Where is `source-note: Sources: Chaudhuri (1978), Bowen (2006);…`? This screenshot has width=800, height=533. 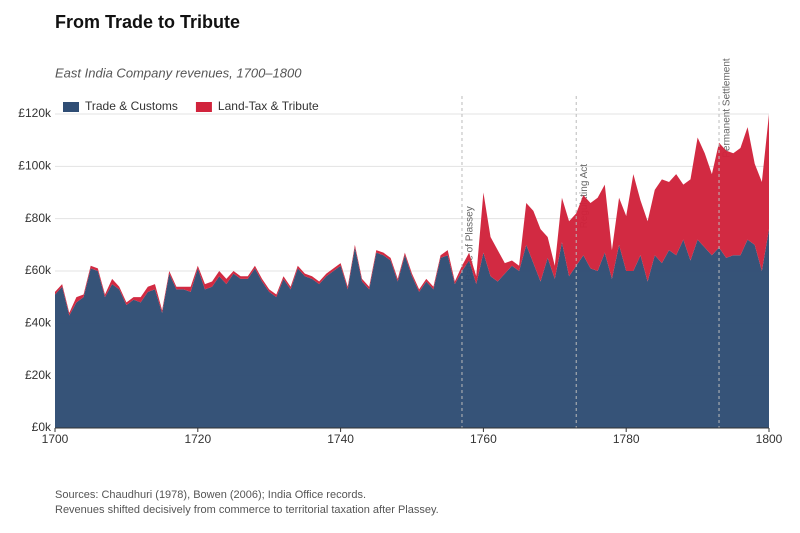 source-note: Sources: Chaudhuri (1978), Bowen (2006);… is located at coordinates (210, 495).